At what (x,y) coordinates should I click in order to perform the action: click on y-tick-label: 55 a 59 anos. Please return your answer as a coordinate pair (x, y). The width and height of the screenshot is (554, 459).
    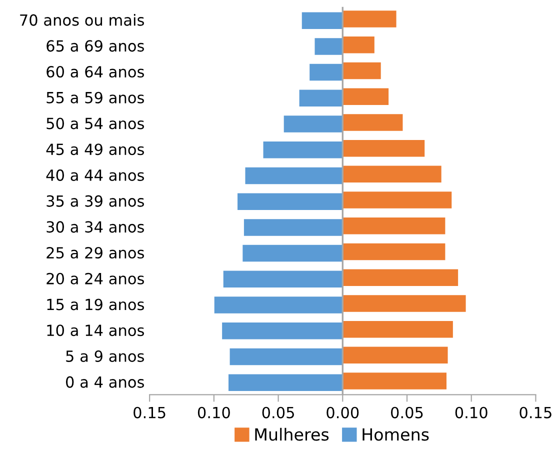
    Looking at the image, I should click on (95, 98).